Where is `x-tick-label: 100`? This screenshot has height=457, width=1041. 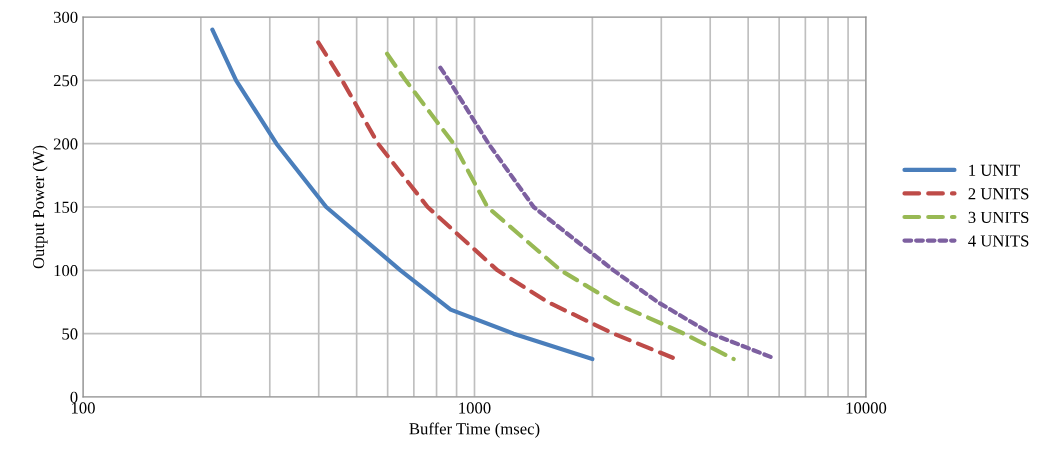
x-tick-label: 100 is located at coordinates (83, 408).